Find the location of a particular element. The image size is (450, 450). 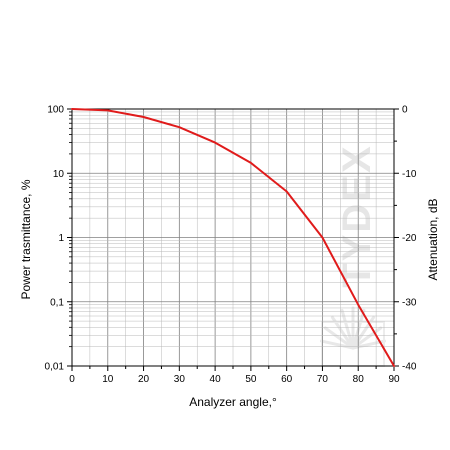

x-tick-label: 80 is located at coordinates (359, 379).